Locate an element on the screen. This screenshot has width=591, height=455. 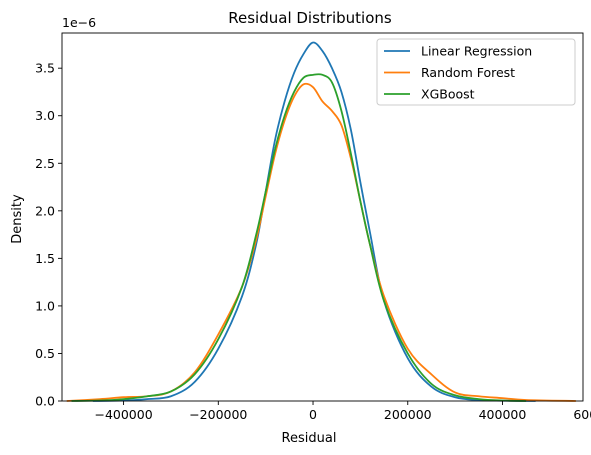
y-tick-label: 0.0 is located at coordinates (45, 401).